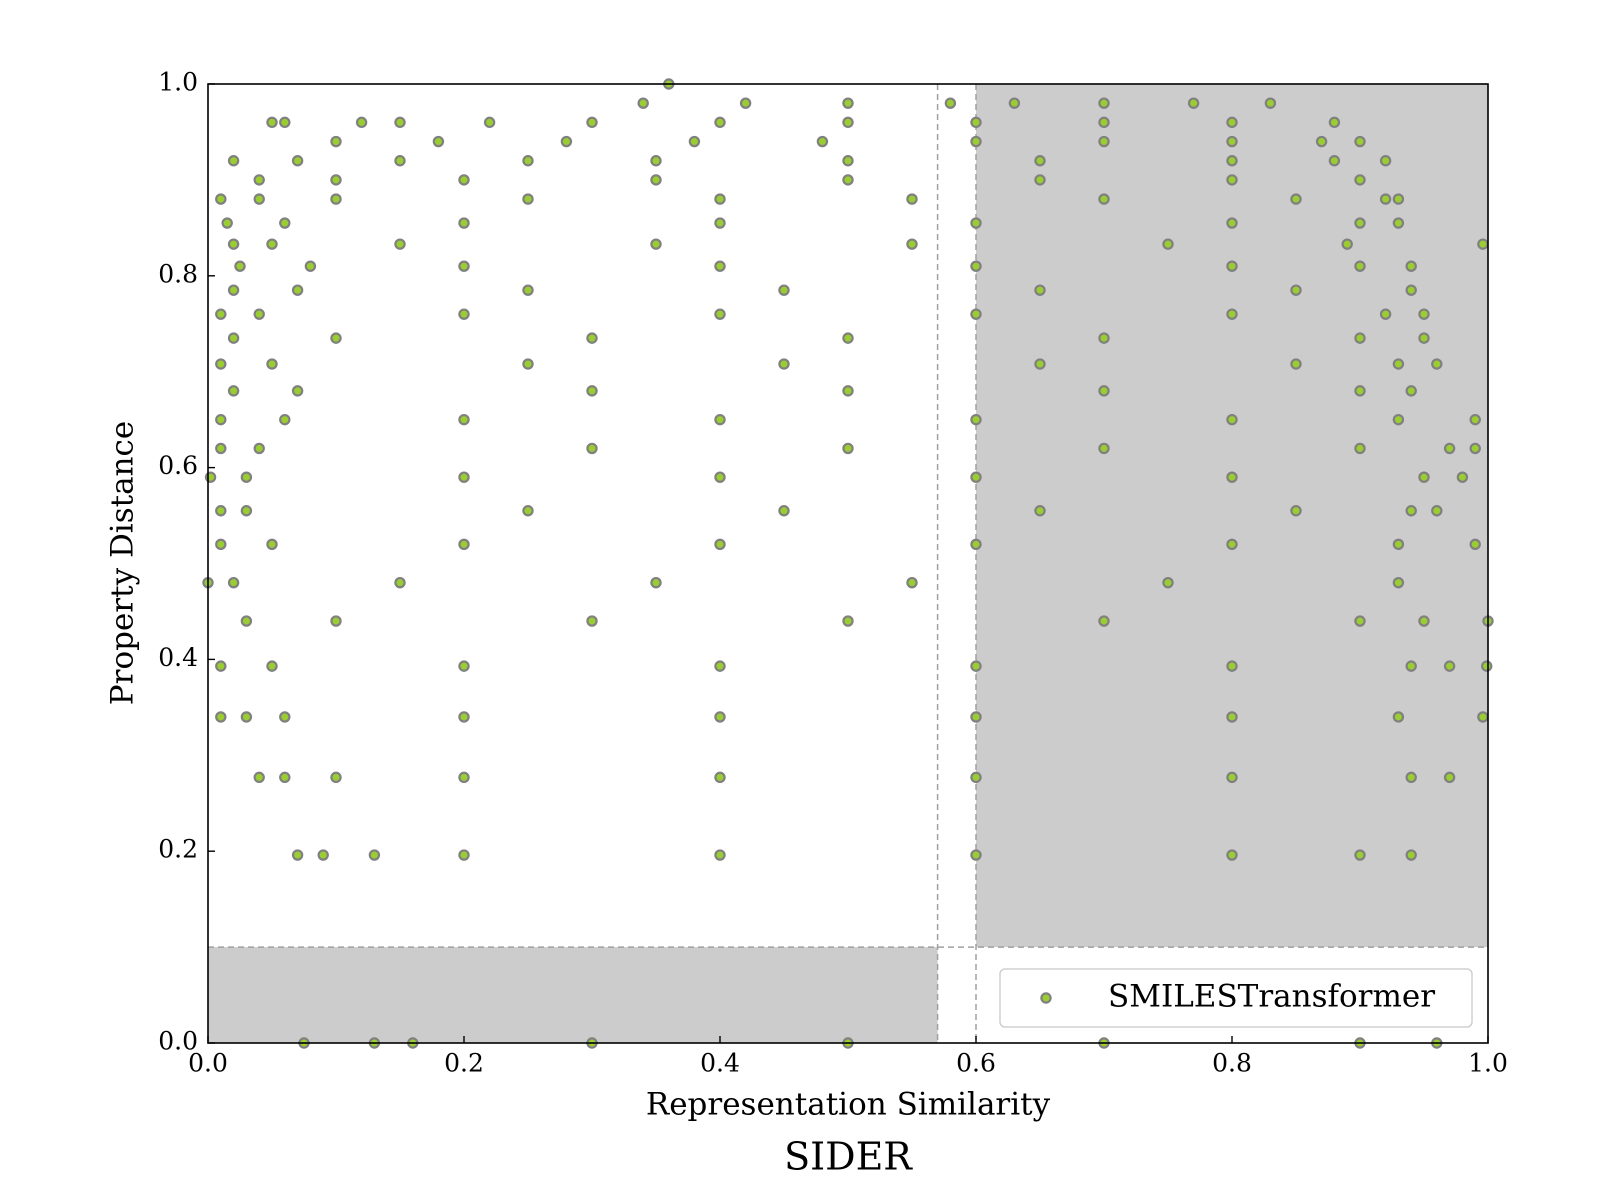 This screenshot has width=1600, height=1200. Describe the element at coordinates (573, 995) in the screenshot. I see `shaded-region` at that location.